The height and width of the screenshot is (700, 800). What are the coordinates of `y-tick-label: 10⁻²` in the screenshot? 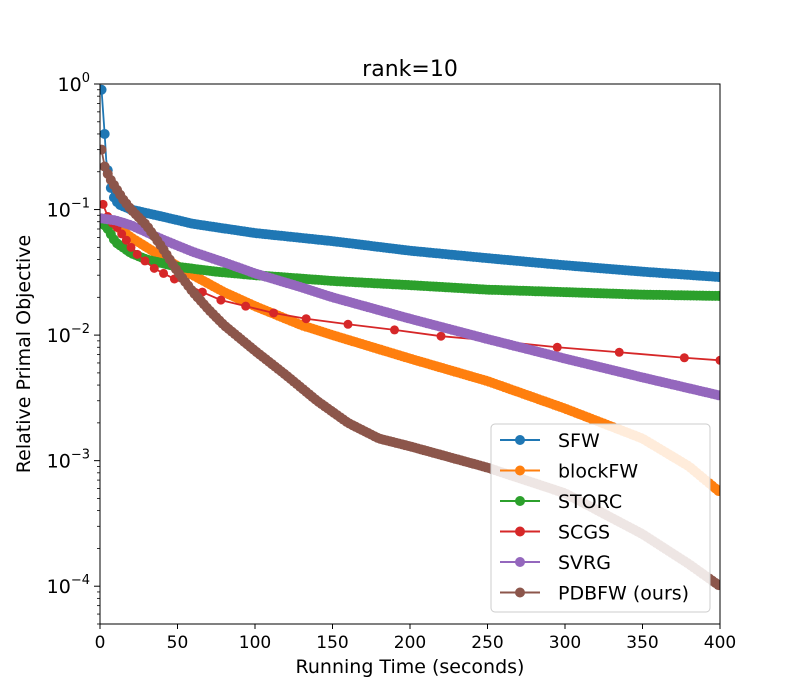 It's located at (68, 334).